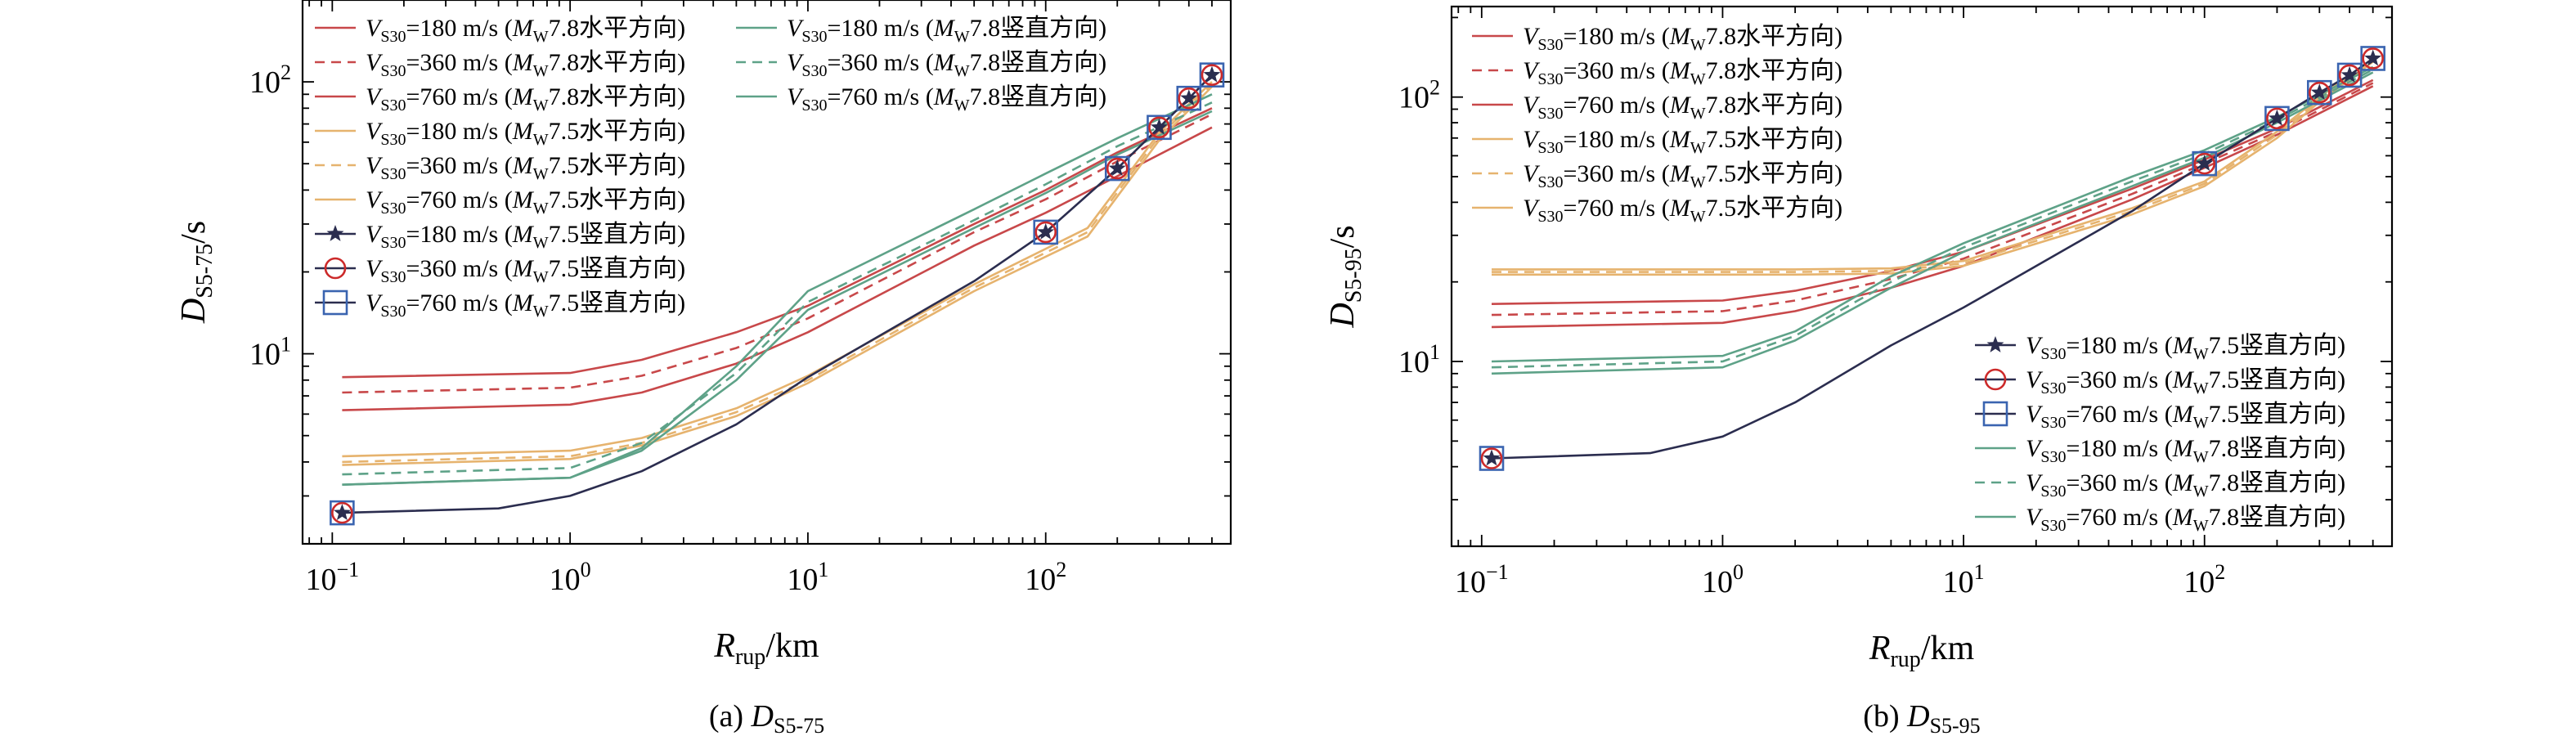  Describe the element at coordinates (570, 577) in the screenshot. I see `p1-xtick-label: 10⁰` at that location.